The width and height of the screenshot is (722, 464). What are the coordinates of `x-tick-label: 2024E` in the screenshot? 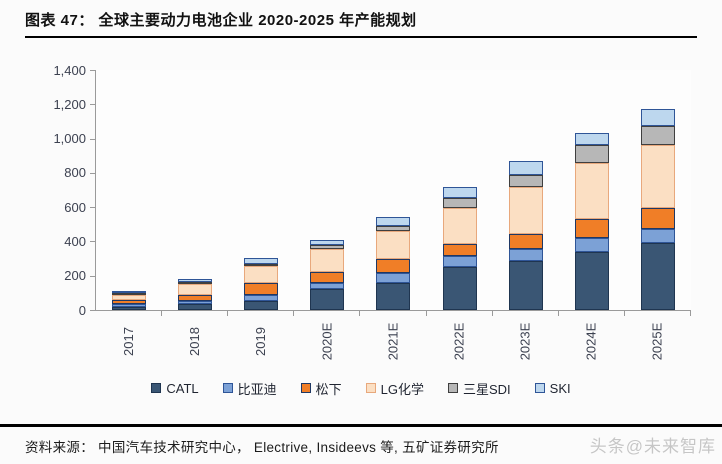 It's located at (591, 341).